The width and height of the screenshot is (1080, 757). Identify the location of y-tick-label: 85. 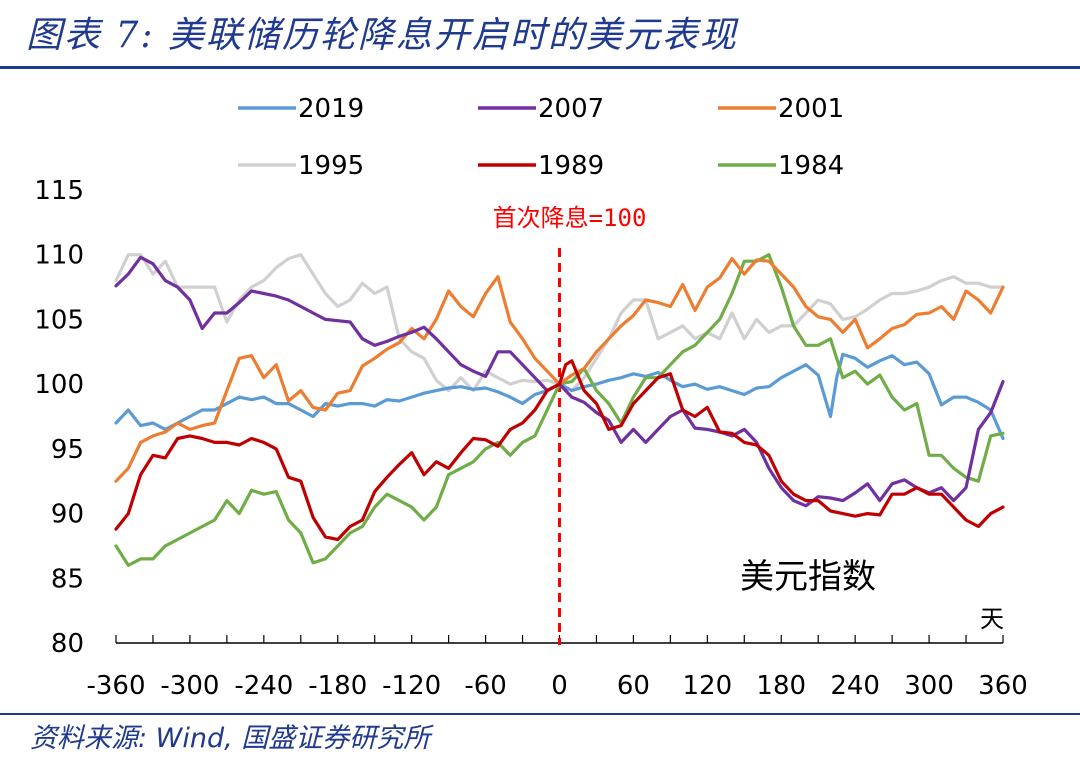
(67, 579).